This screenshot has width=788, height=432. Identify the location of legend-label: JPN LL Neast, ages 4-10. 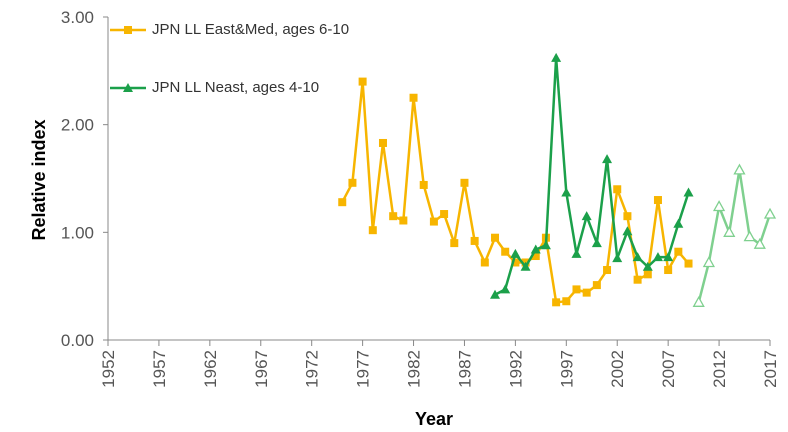
(236, 87).